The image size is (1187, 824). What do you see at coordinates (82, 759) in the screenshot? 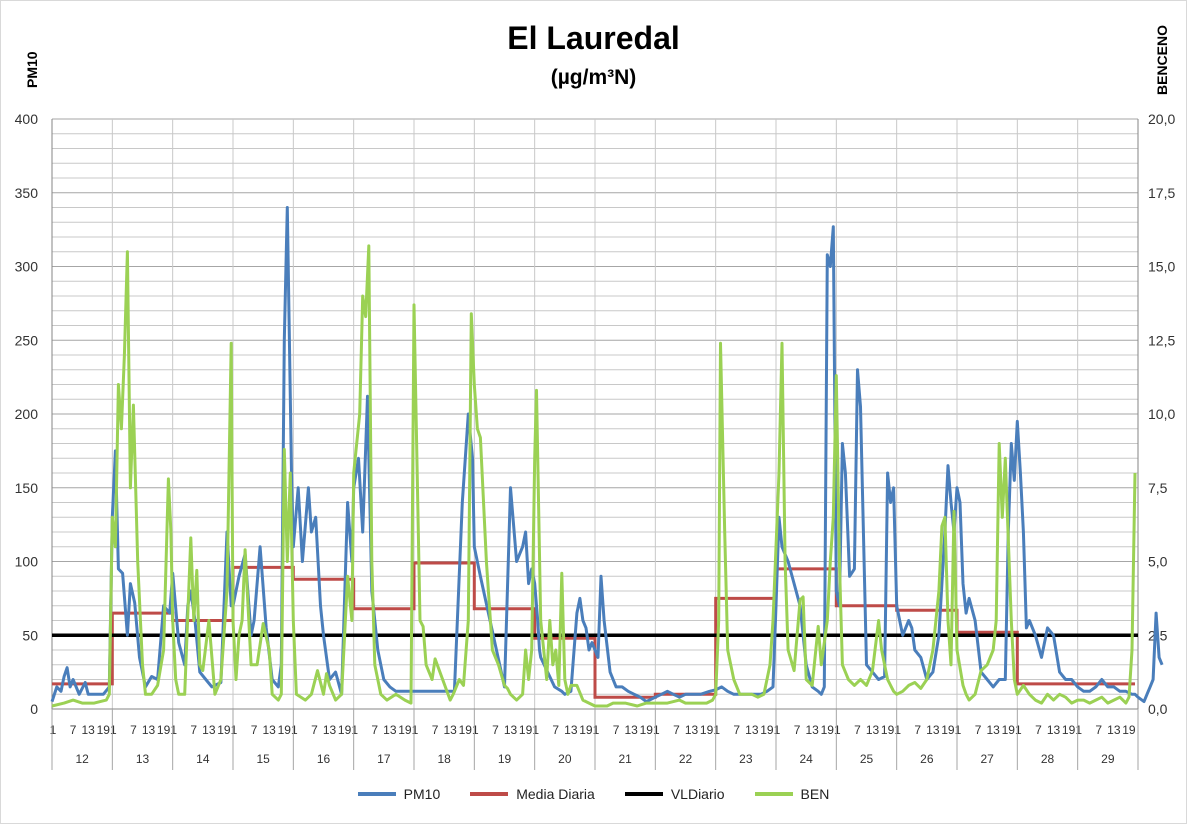
I see `day-tick-label: 12` at bounding box center [82, 759].